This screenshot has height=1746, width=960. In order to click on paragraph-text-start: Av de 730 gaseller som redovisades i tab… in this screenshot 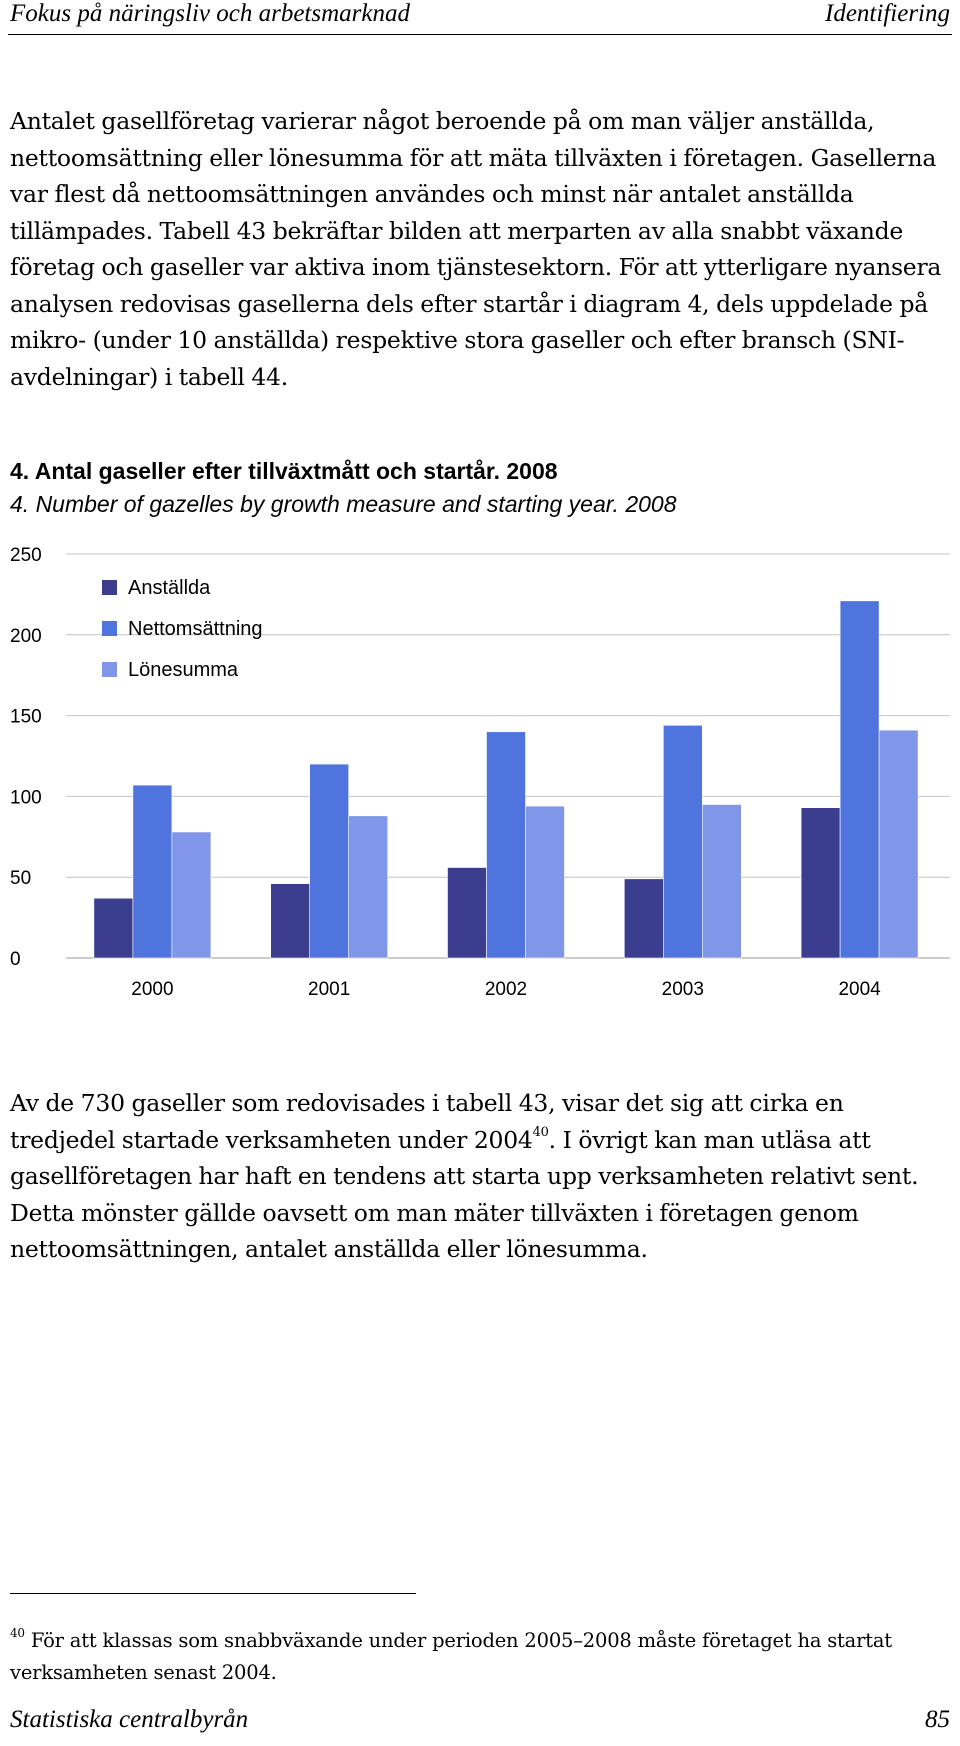, I will do `click(427, 1121)`.